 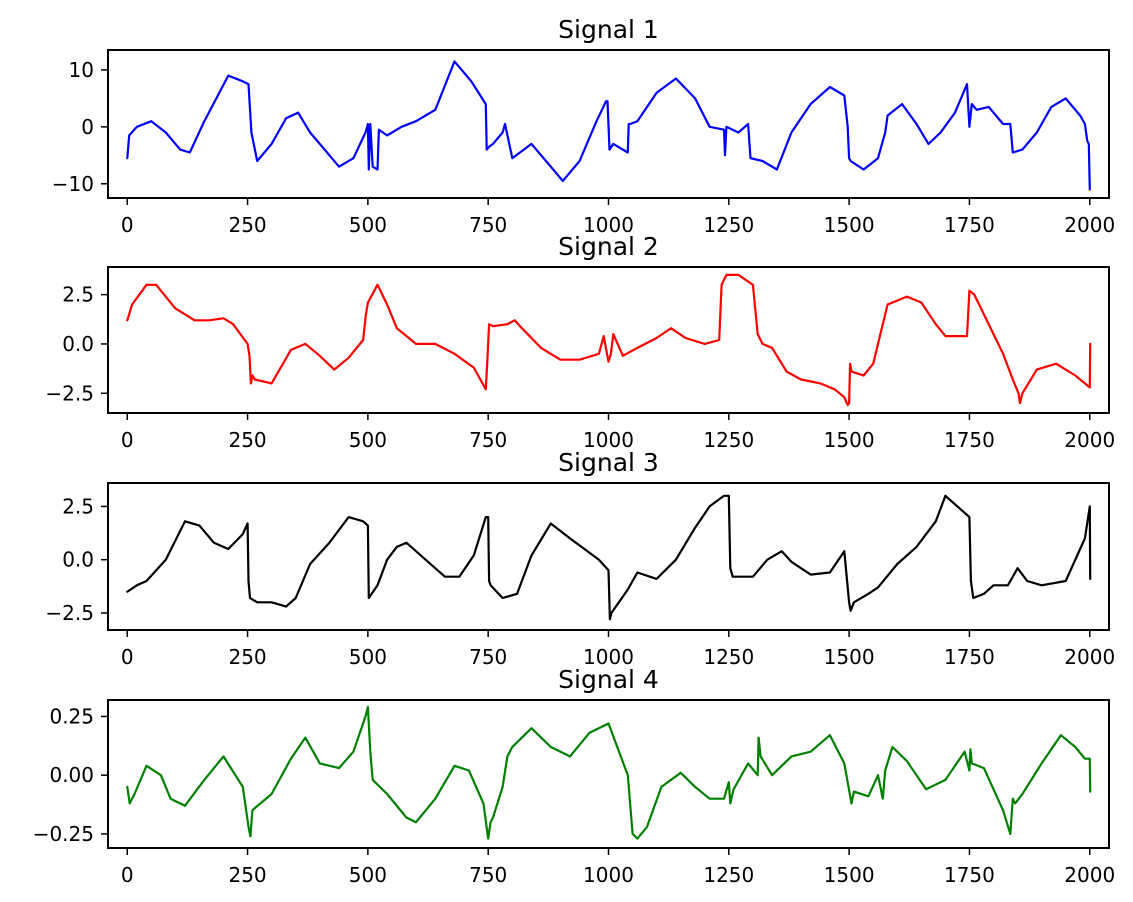 I want to click on subplot-title: Signal 3, so click(x=608, y=462).